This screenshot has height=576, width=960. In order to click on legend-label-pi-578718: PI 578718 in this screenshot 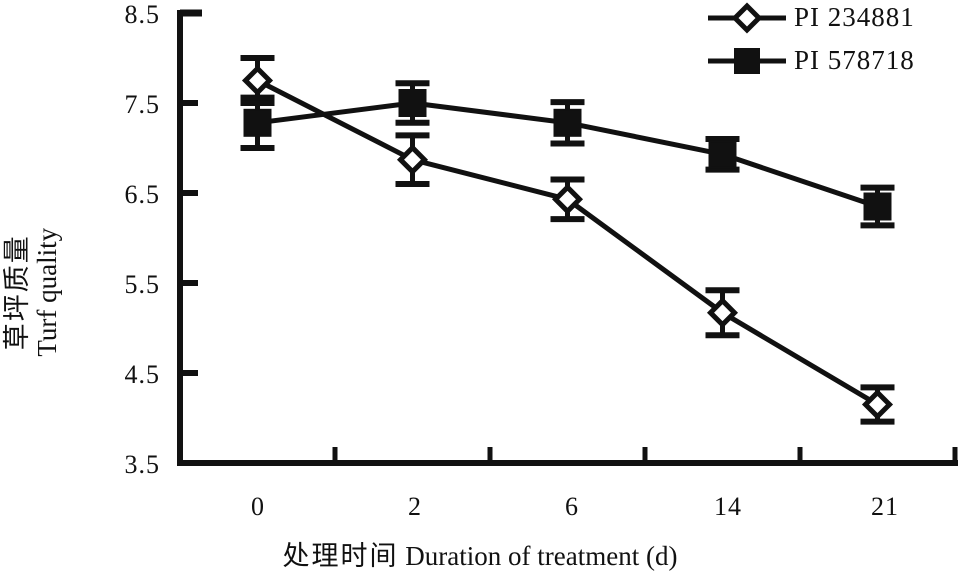, I will do `click(854, 60)`.